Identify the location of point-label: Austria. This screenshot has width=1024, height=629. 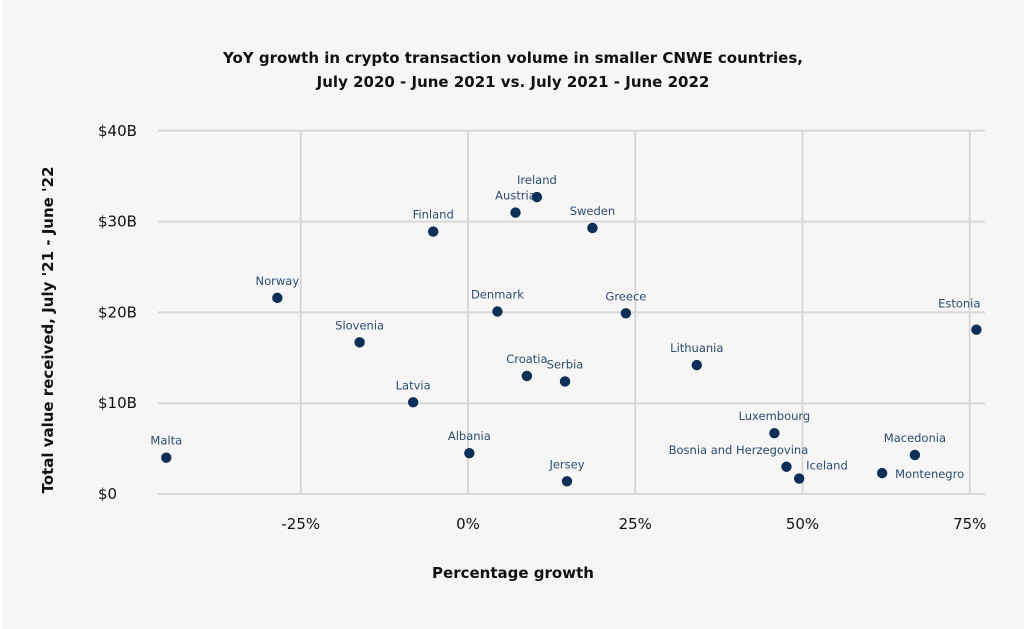
(515, 196).